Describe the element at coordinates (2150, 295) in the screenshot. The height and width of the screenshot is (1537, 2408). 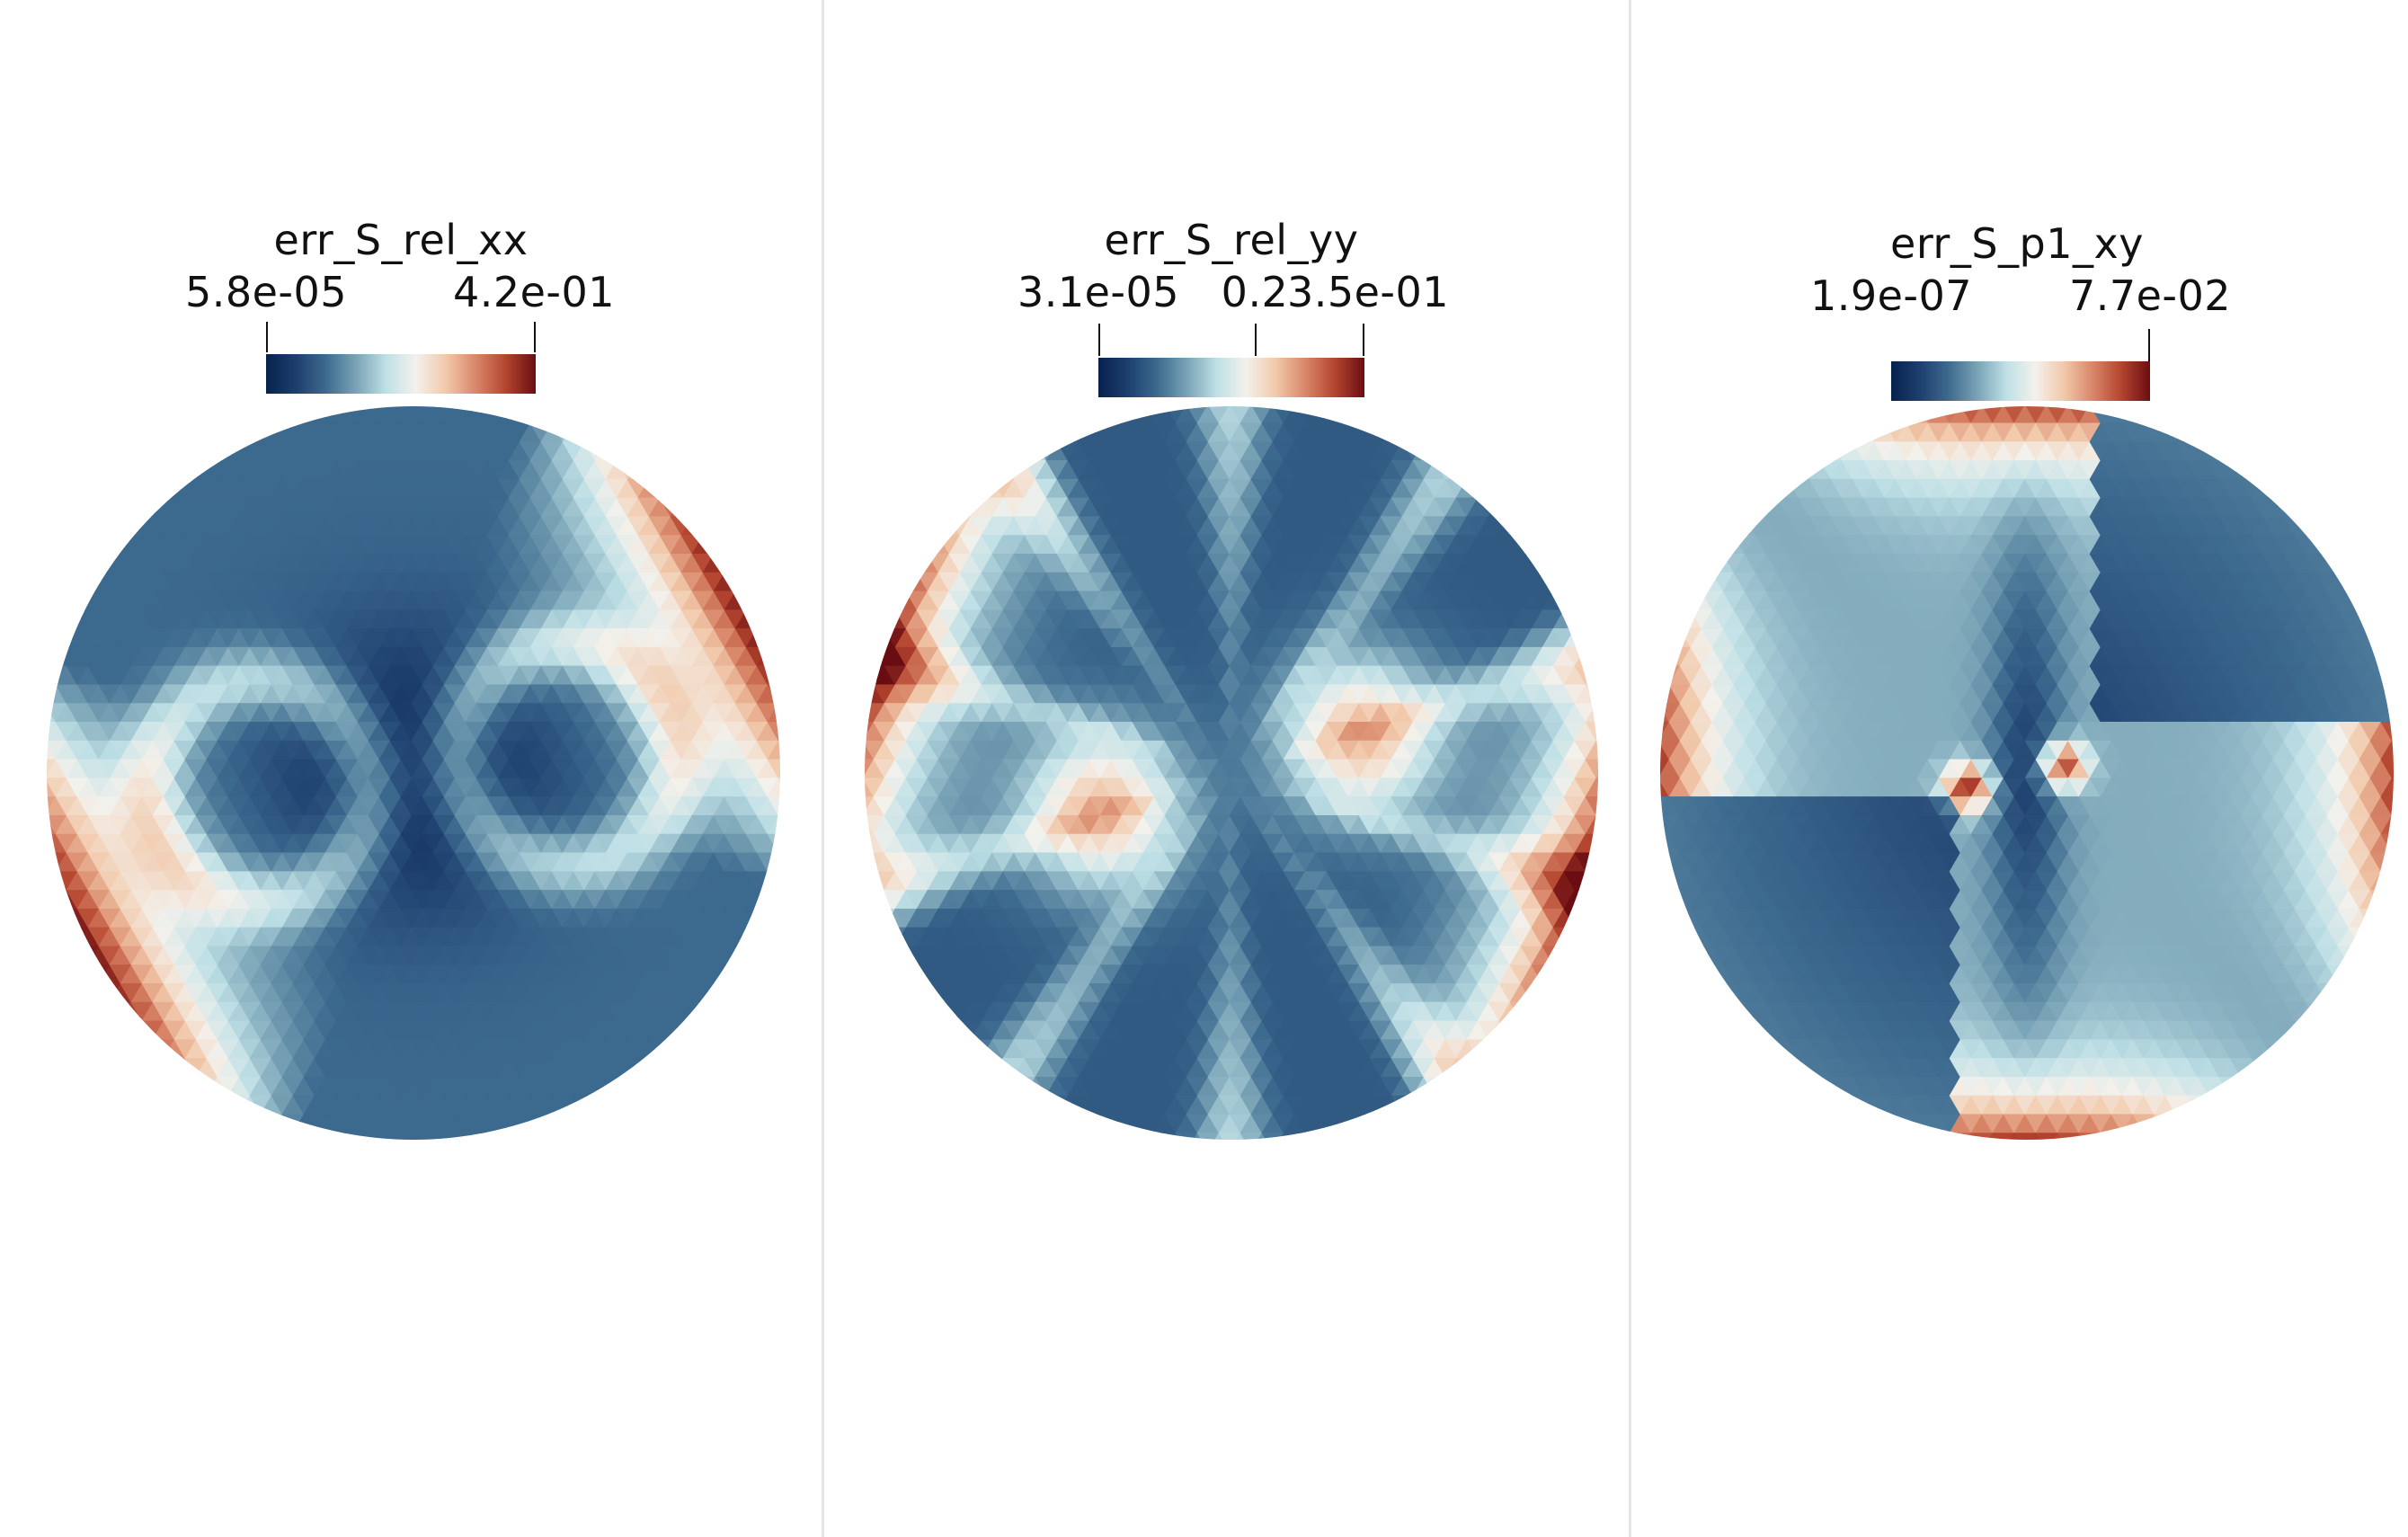
I see `colorbar-max-label: 7.7e-02` at that location.